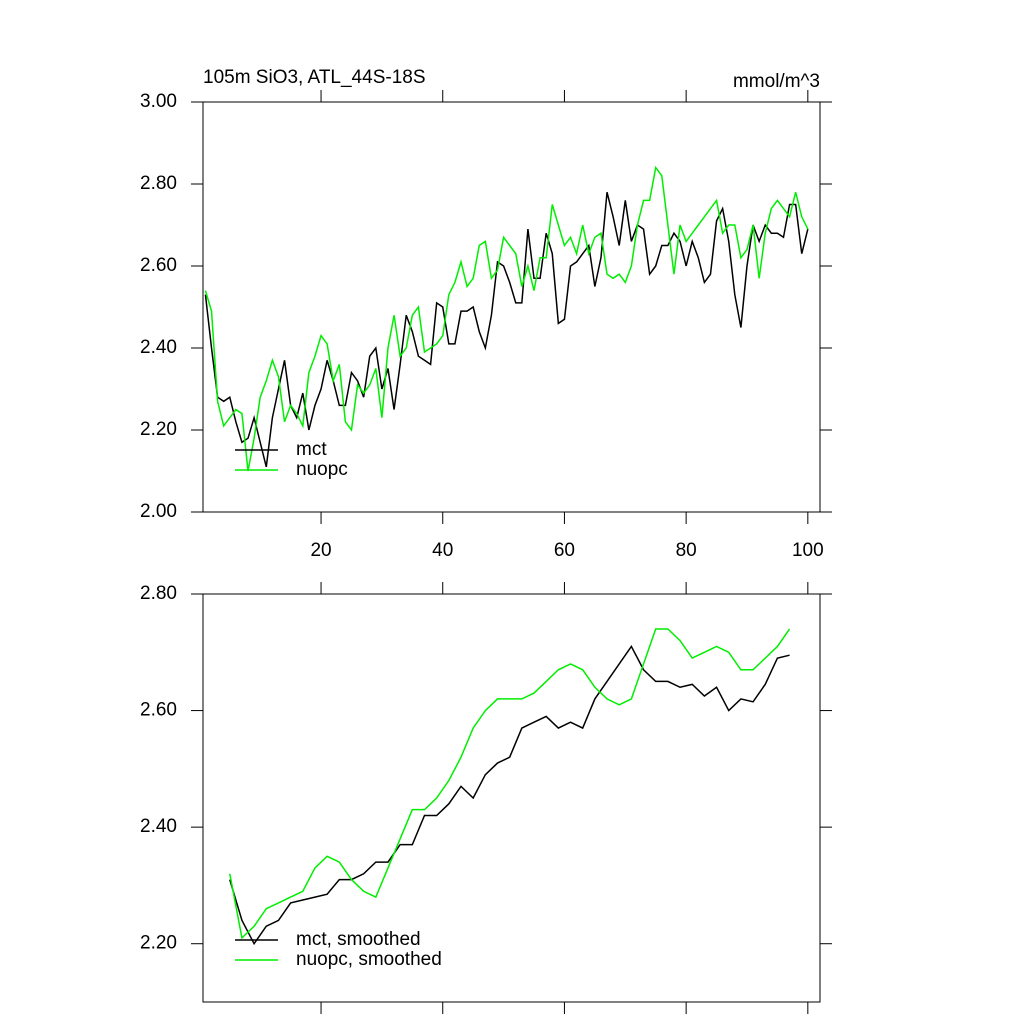  What do you see at coordinates (158, 101) in the screenshot?
I see `y-tick-label: 3.00` at bounding box center [158, 101].